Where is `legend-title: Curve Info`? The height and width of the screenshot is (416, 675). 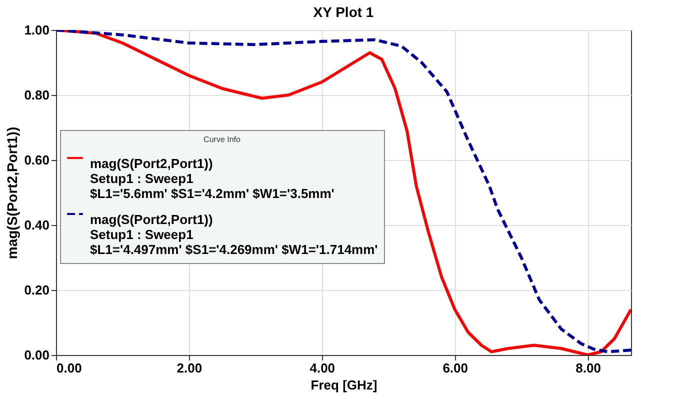 legend-title: Curve Info is located at coordinates (223, 139).